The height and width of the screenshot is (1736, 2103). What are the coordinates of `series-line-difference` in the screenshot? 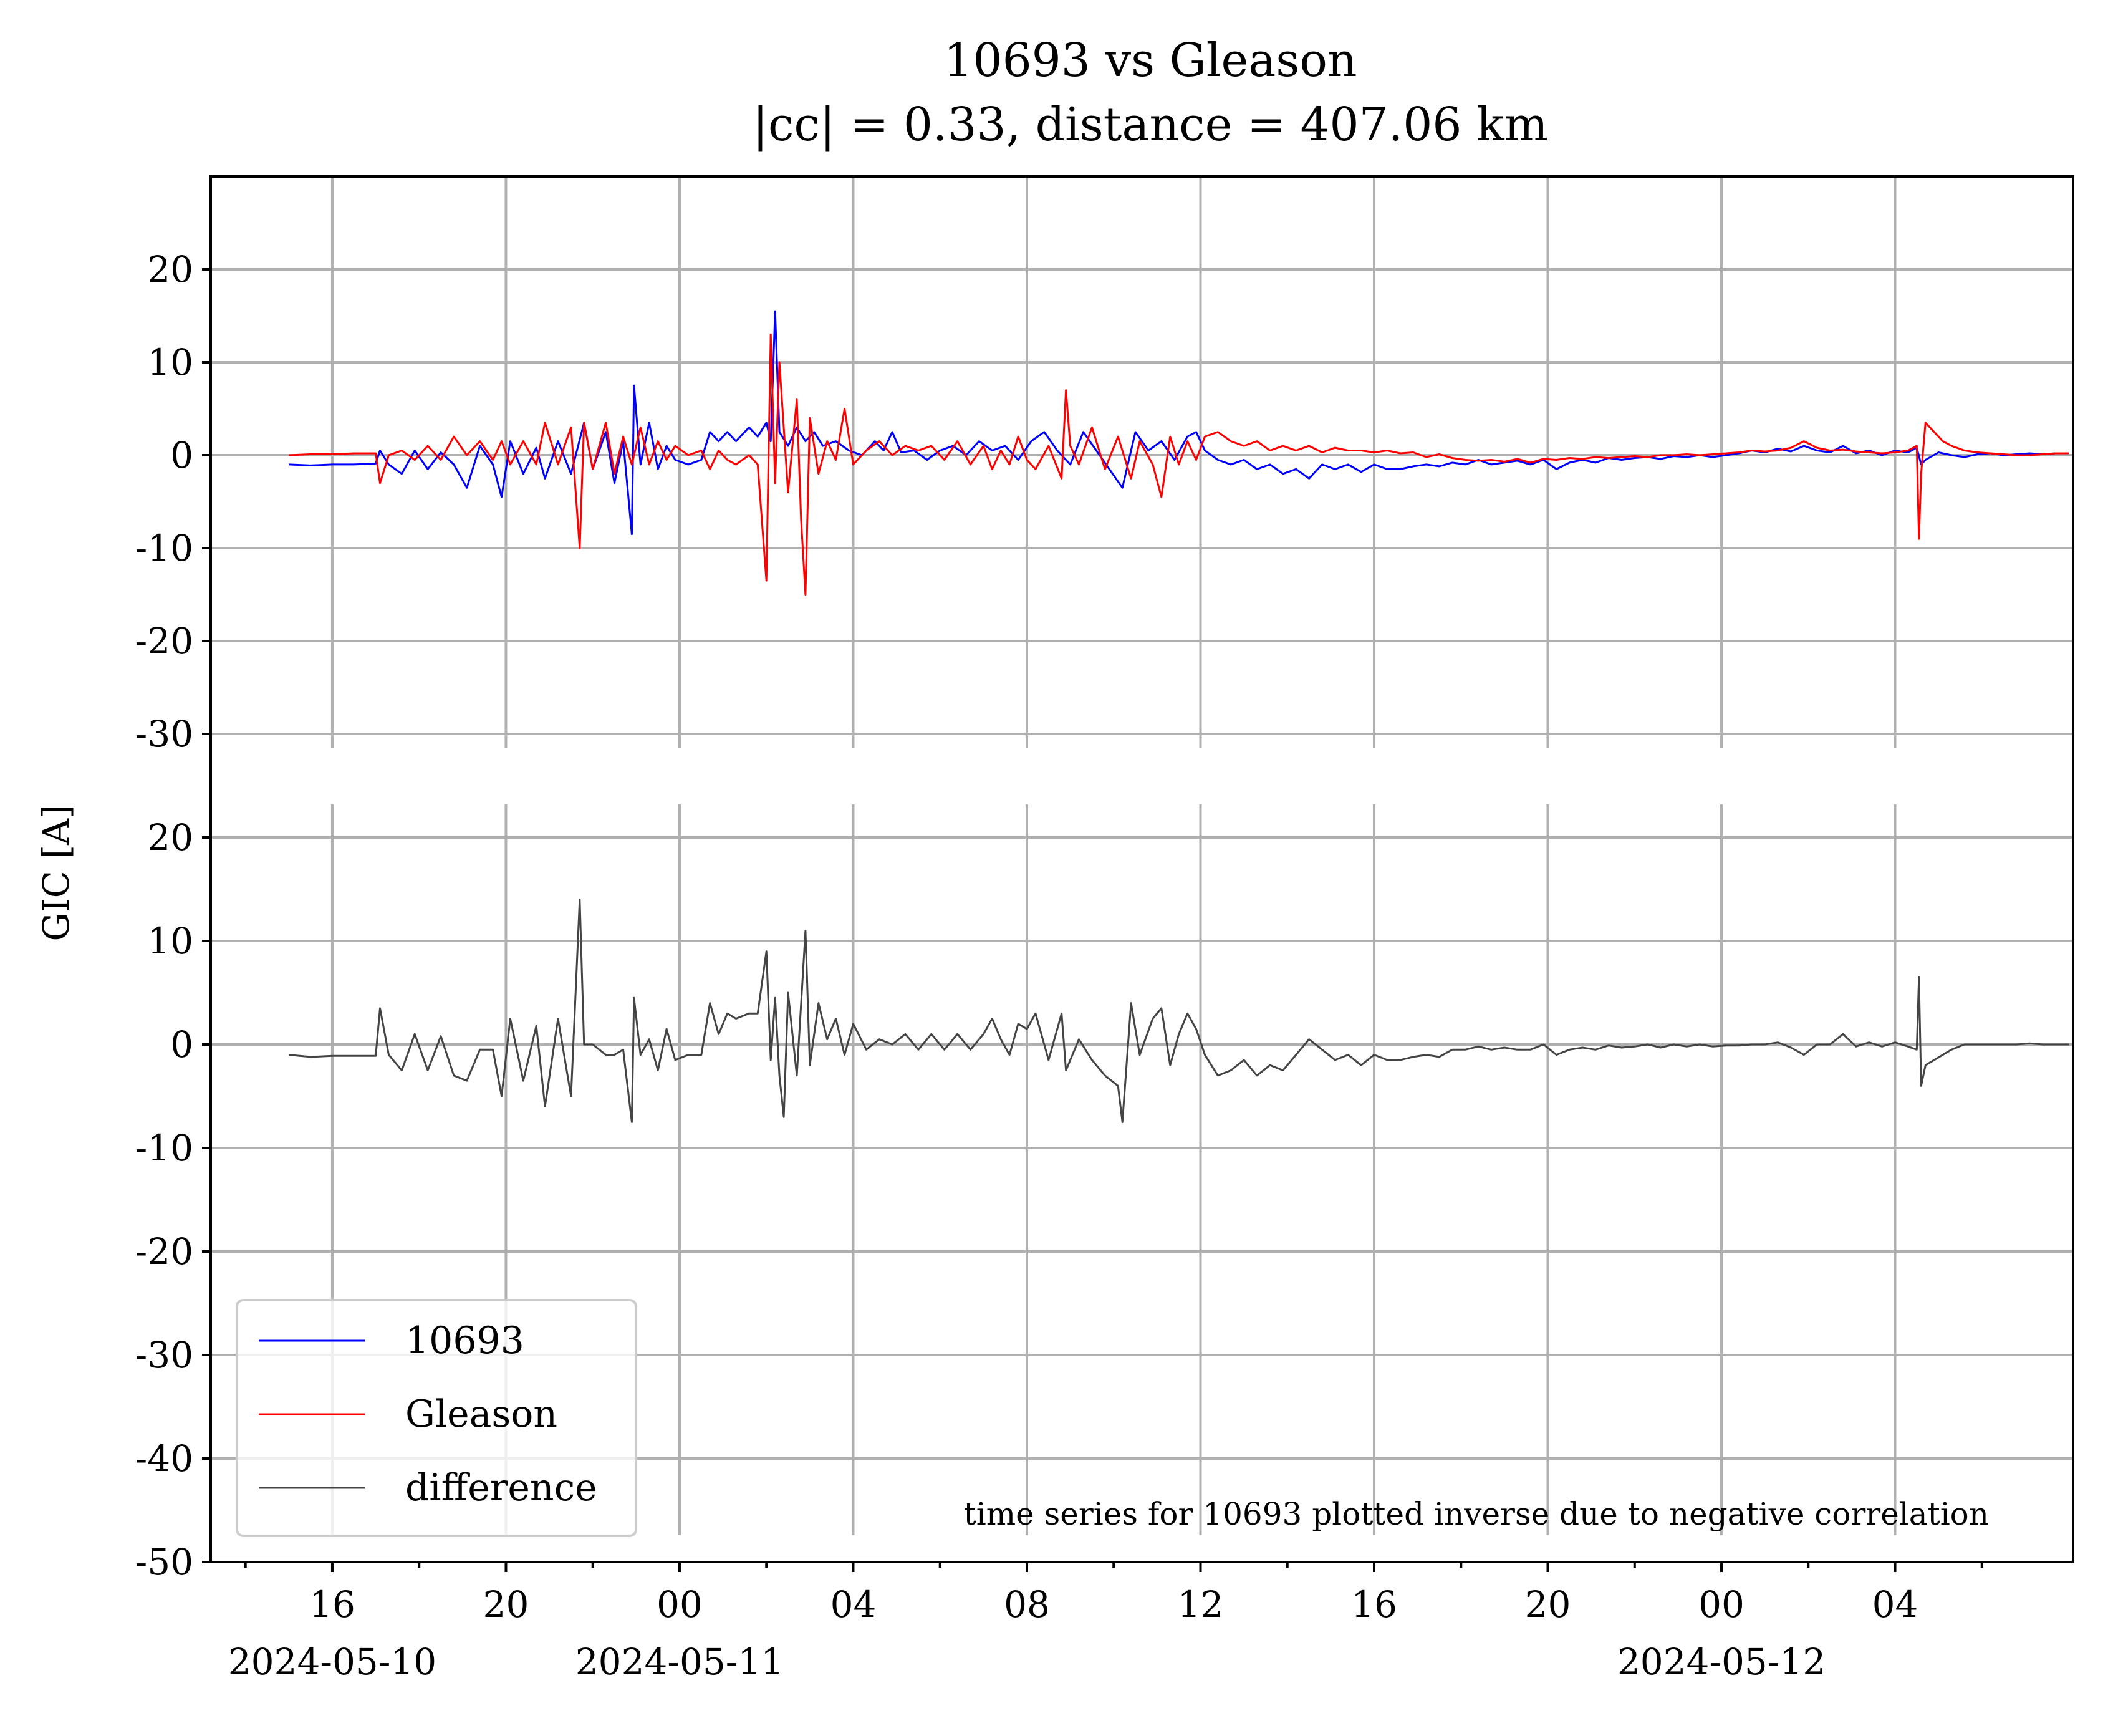 It's located at (1179, 1011).